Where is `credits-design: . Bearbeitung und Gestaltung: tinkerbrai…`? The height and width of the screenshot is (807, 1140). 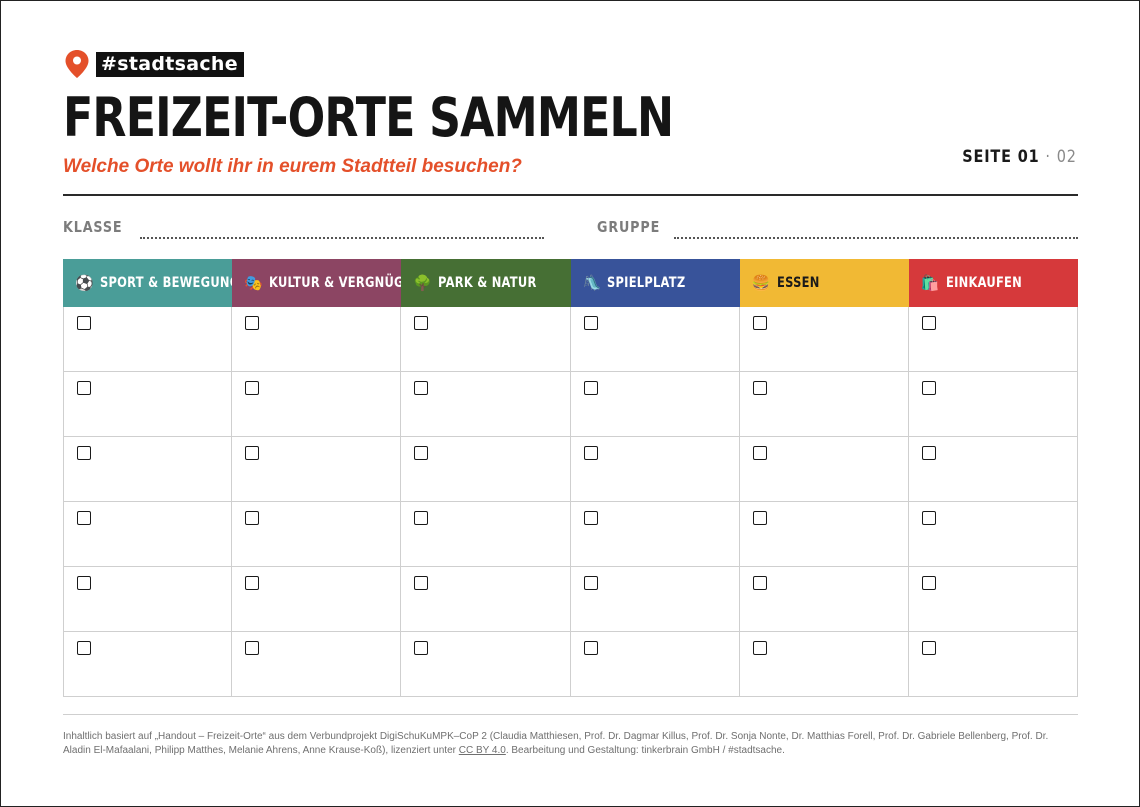 credits-design: . Bearbeitung und Gestaltung: tinkerbrai… is located at coordinates (645, 750).